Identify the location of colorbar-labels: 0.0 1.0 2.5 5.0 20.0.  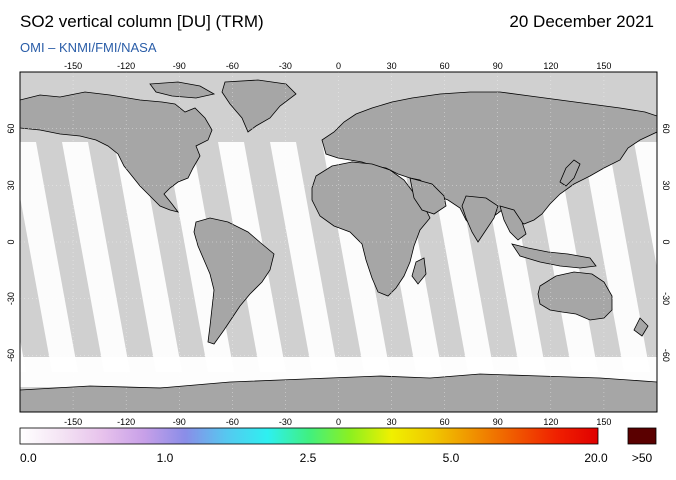
(314, 458).